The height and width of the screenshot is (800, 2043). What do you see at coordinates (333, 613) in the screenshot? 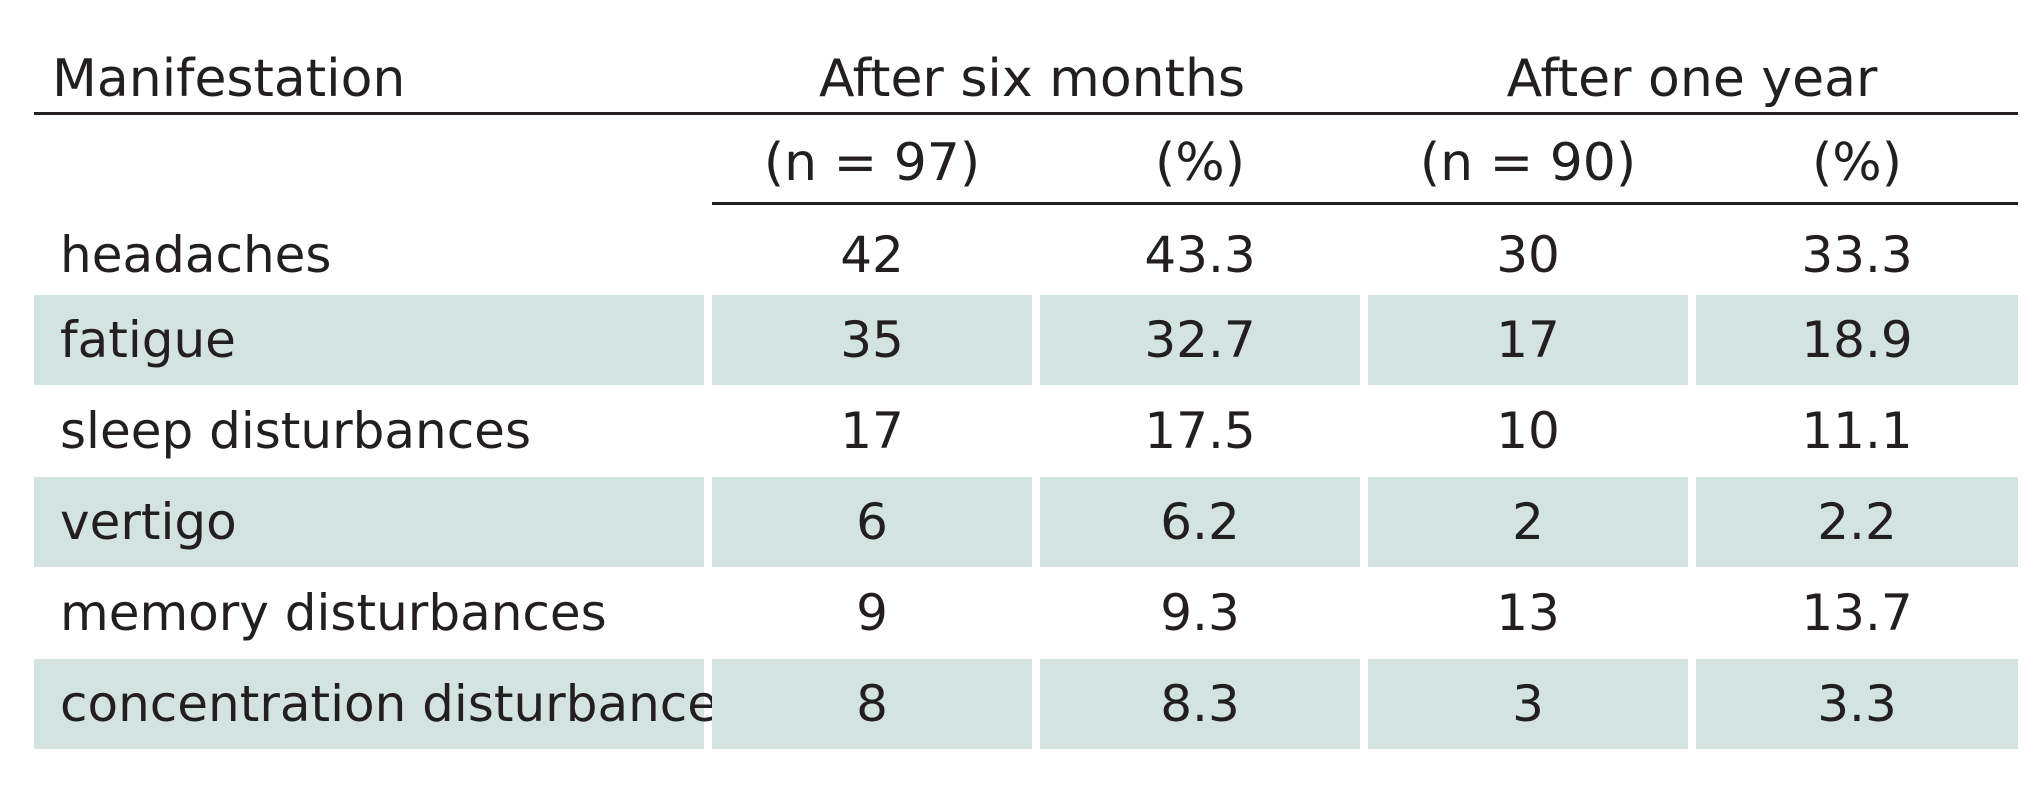
I see `row-label: memory disturbances` at bounding box center [333, 613].